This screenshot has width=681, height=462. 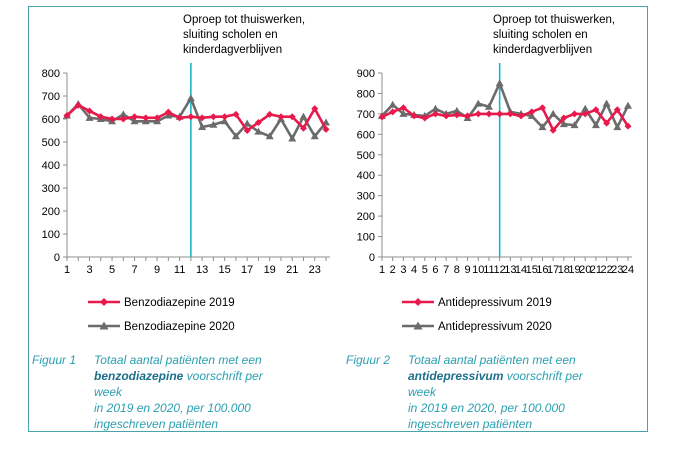 What do you see at coordinates (51, 166) in the screenshot?
I see `y-tick-label: 400` at bounding box center [51, 166].